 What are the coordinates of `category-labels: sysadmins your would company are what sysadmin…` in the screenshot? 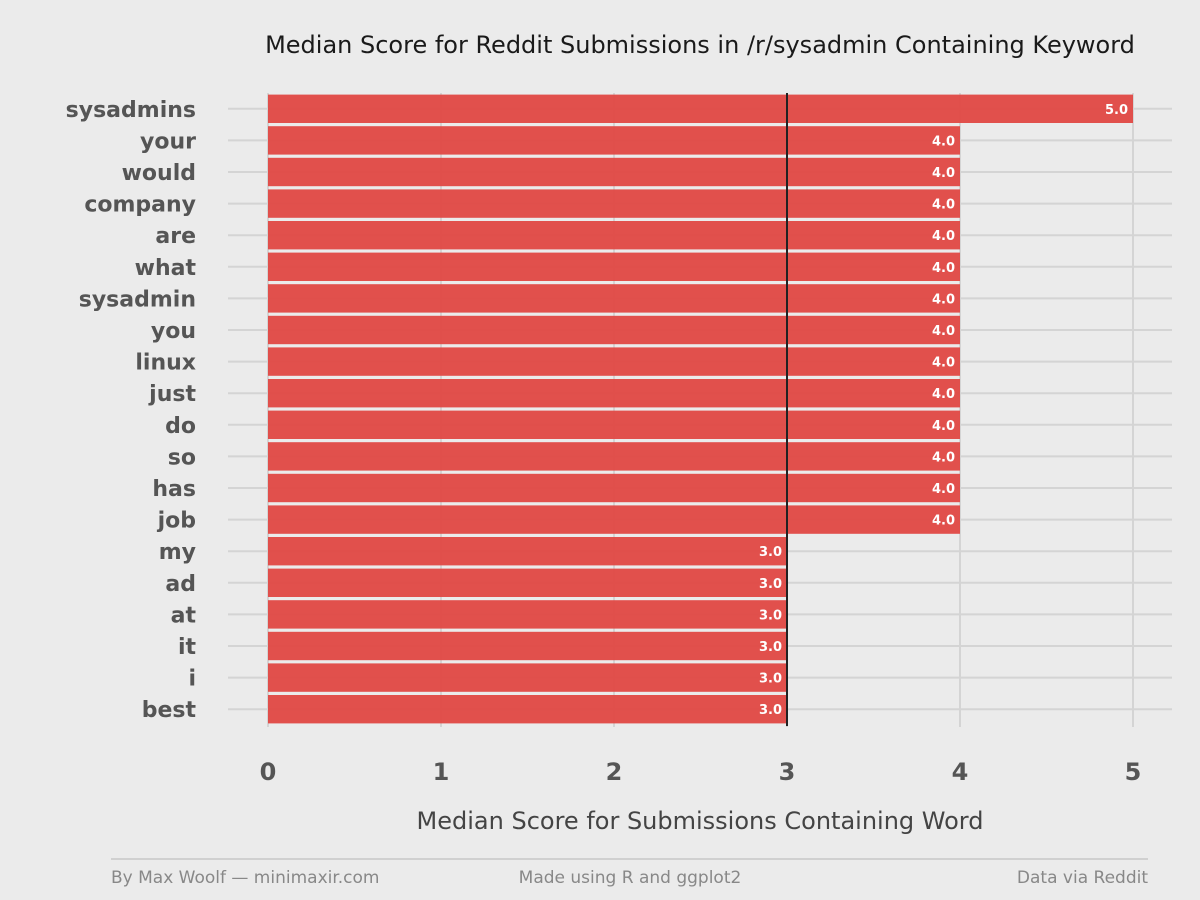 It's located at (131, 410).